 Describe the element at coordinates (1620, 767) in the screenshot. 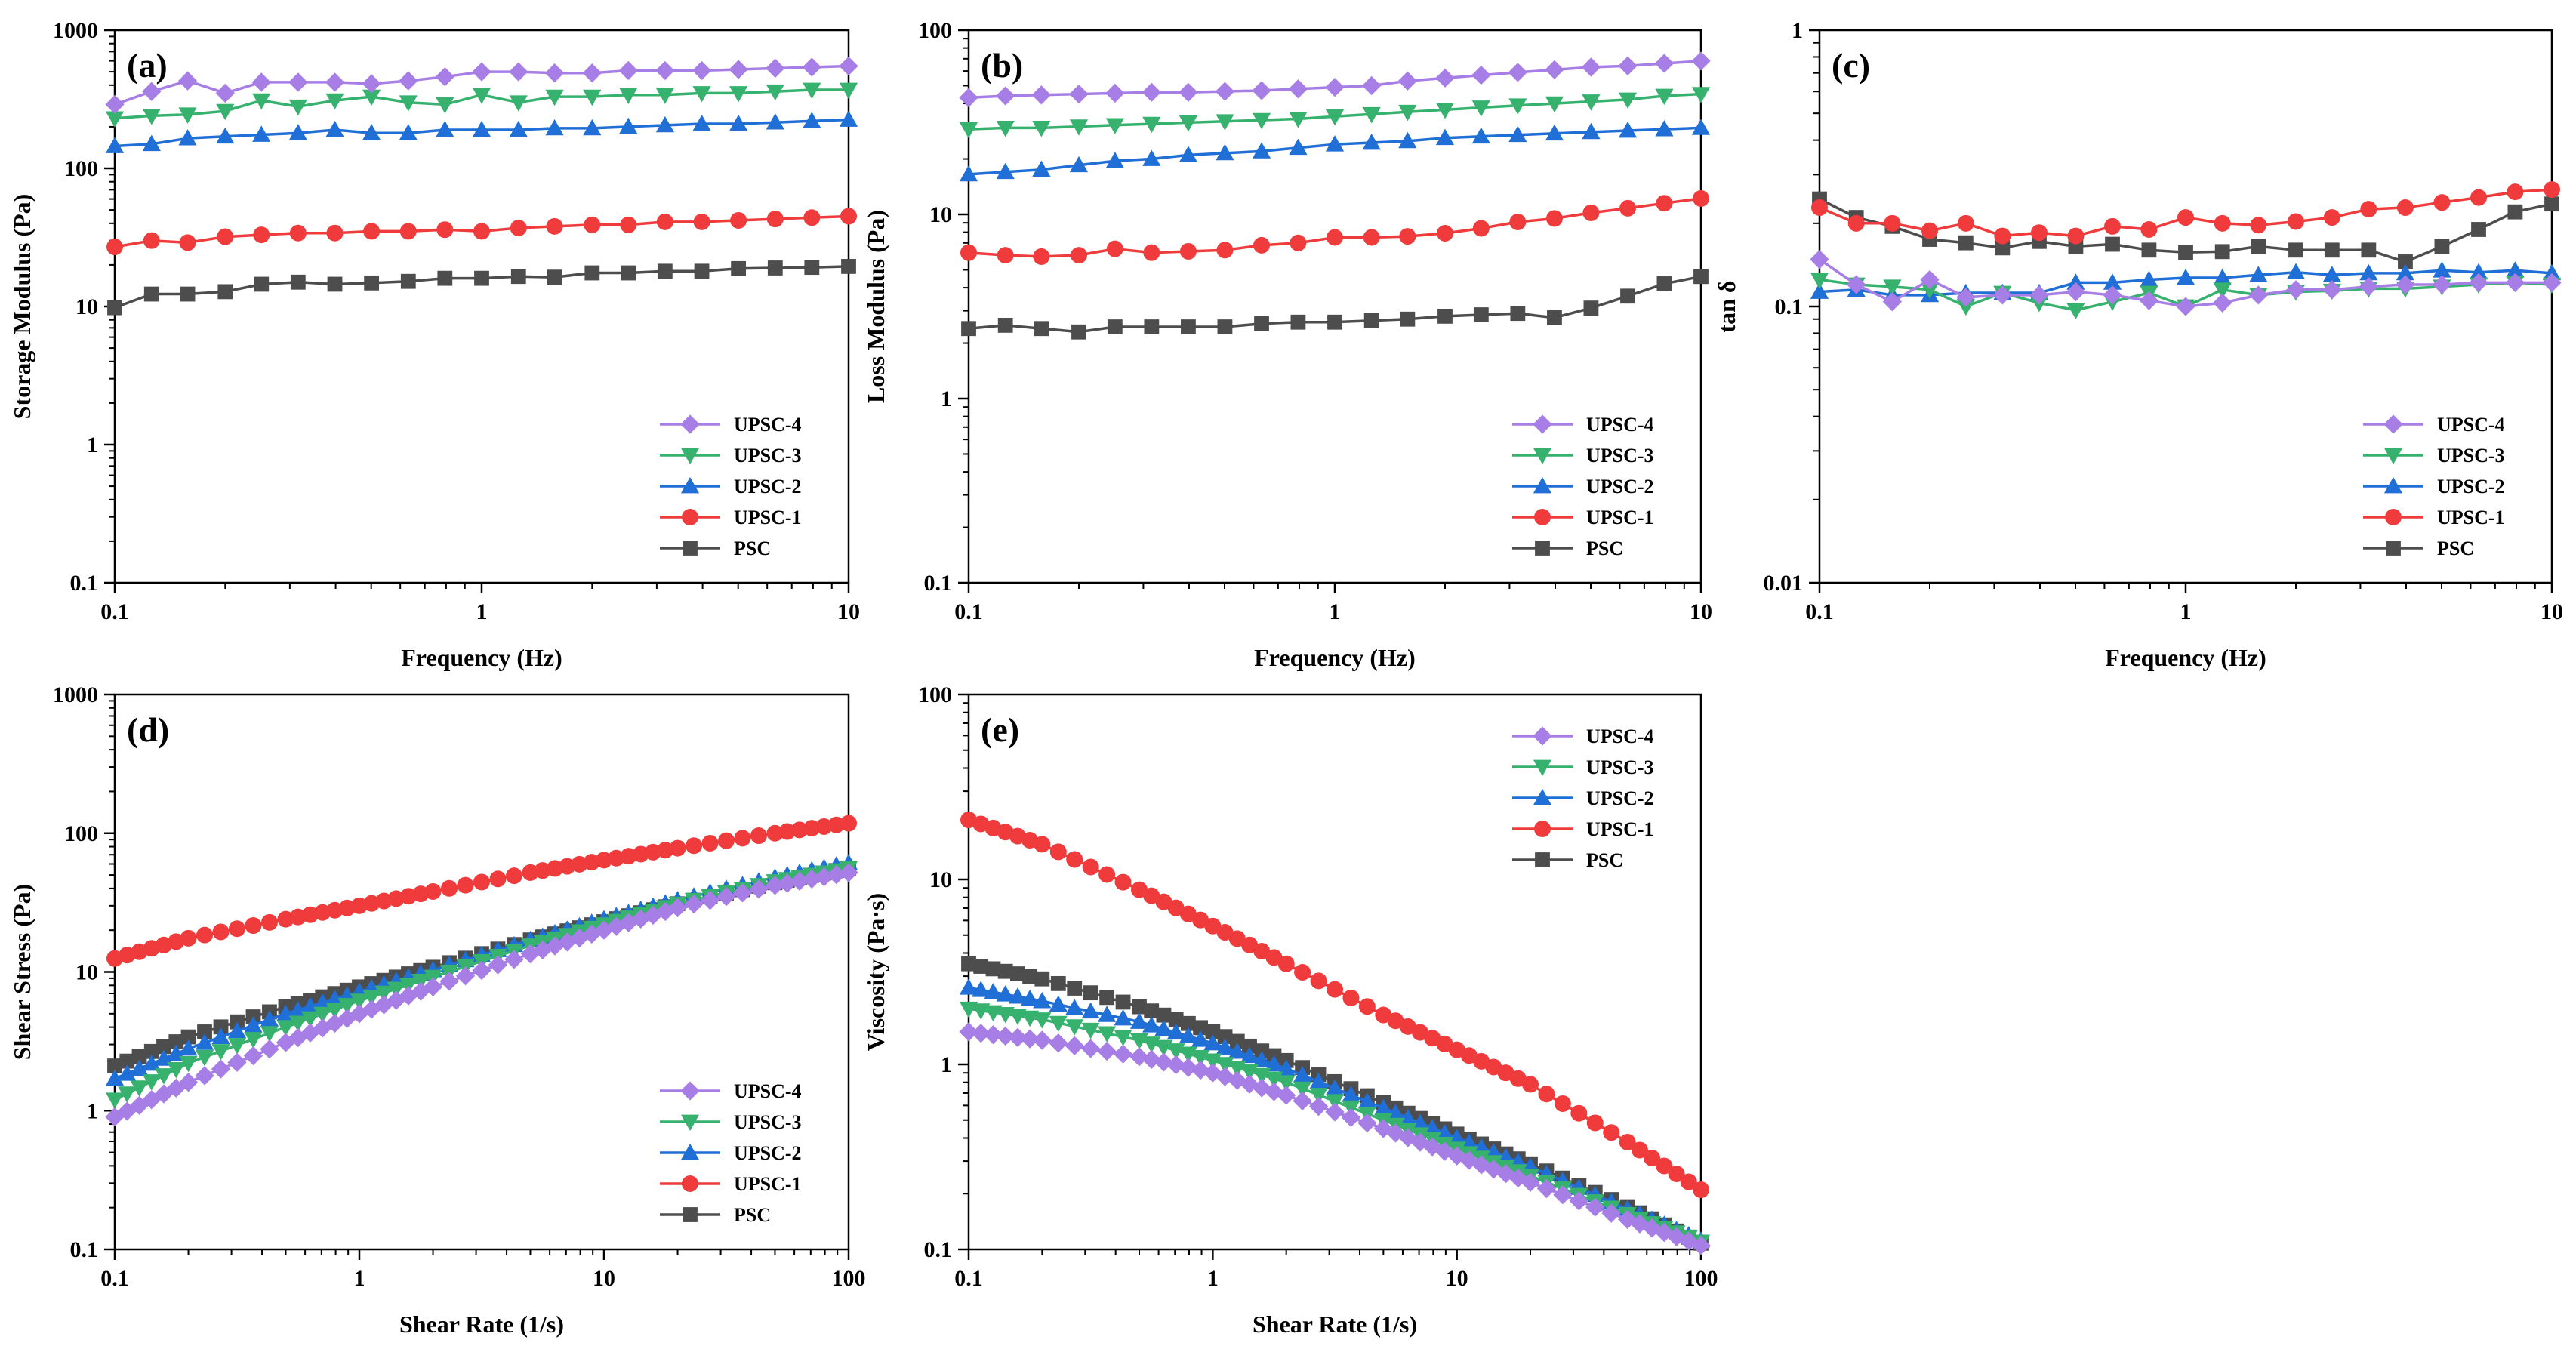

I see `legend-label: UPSC-3` at that location.